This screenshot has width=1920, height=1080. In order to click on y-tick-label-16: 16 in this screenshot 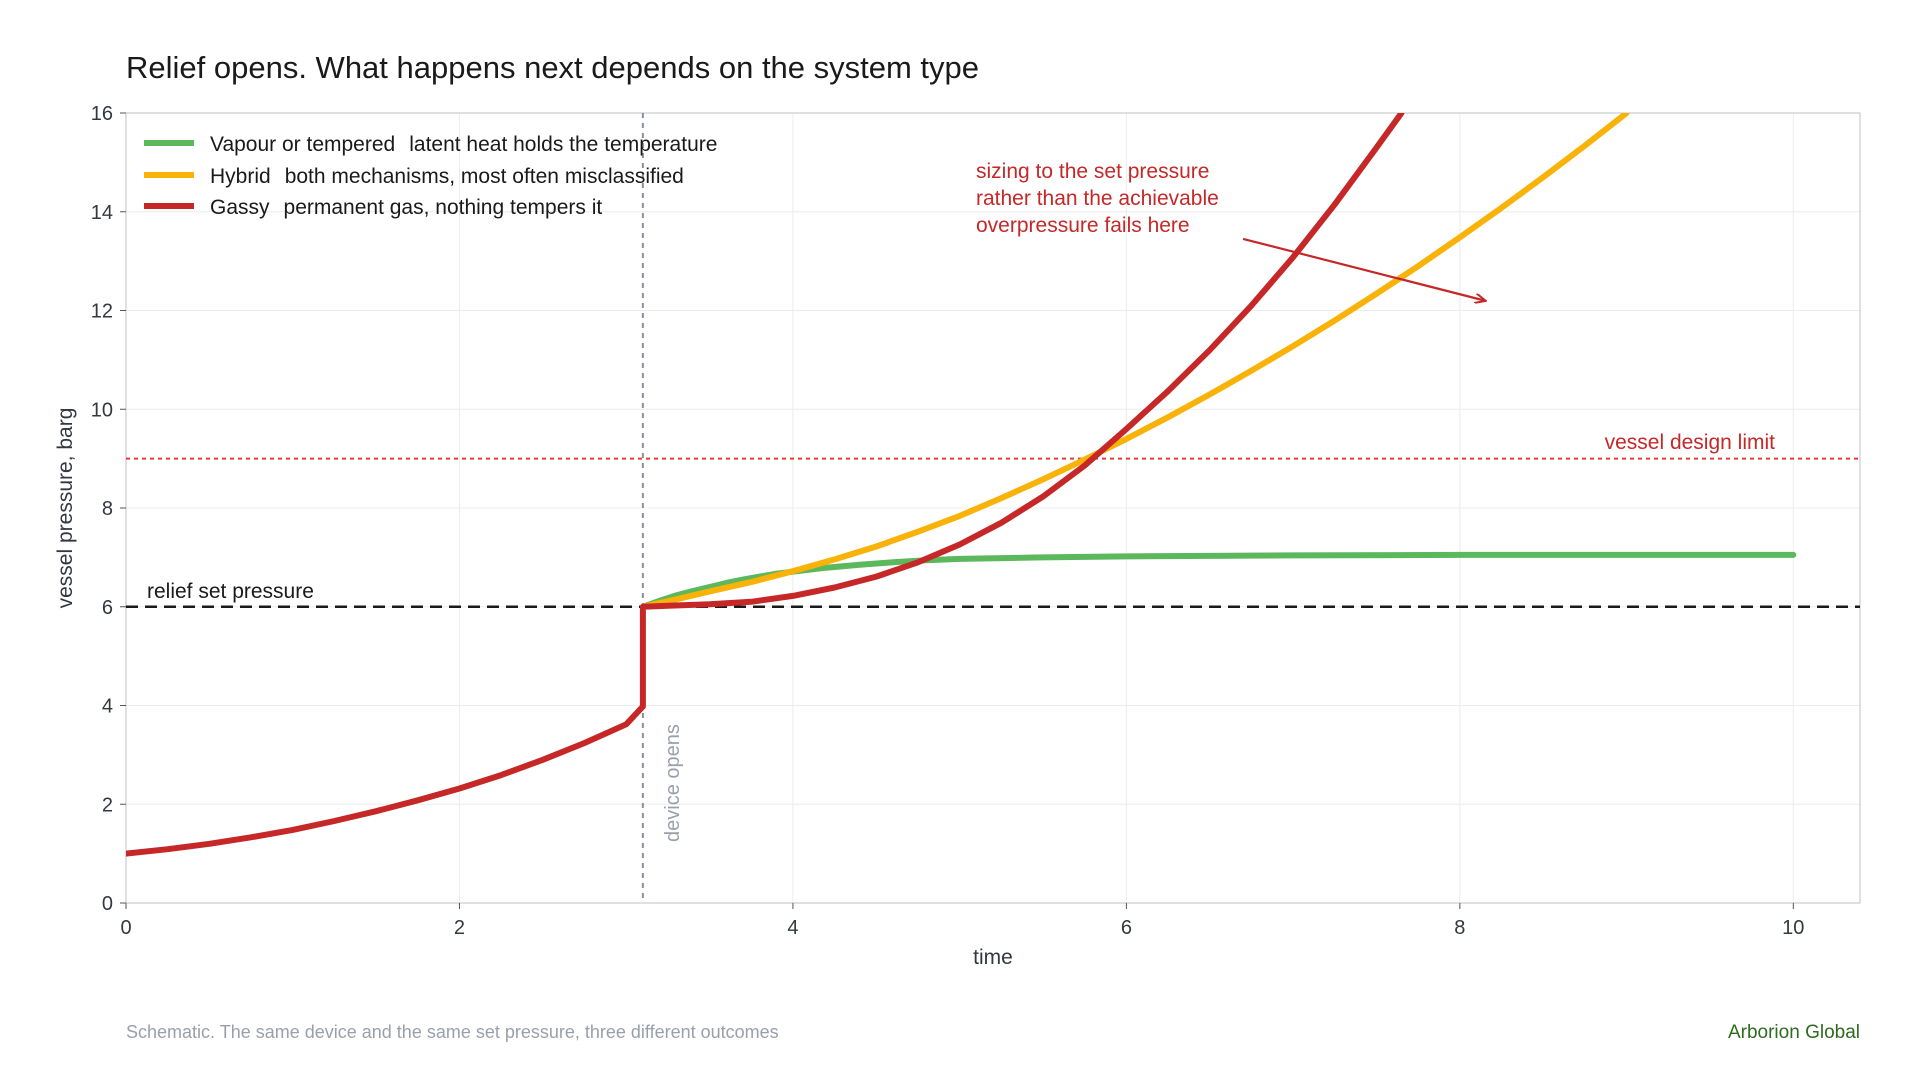, I will do `click(102, 114)`.